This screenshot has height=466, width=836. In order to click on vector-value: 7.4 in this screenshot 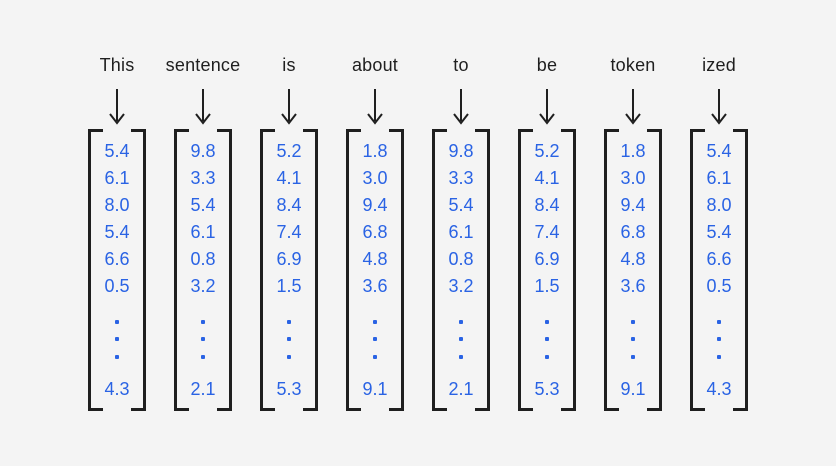, I will do `click(289, 232)`.